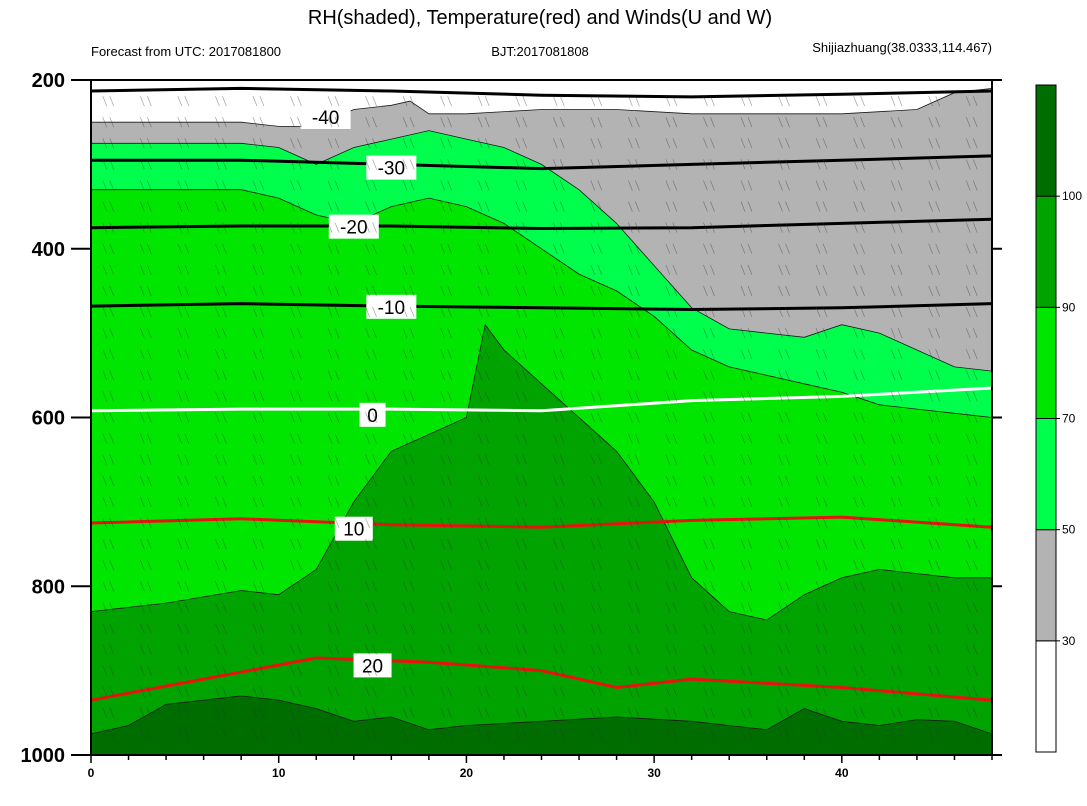 This screenshot has height=806, width=1087. Describe the element at coordinates (1069, 419) in the screenshot. I see `colorbar-tick-label: 70` at that location.